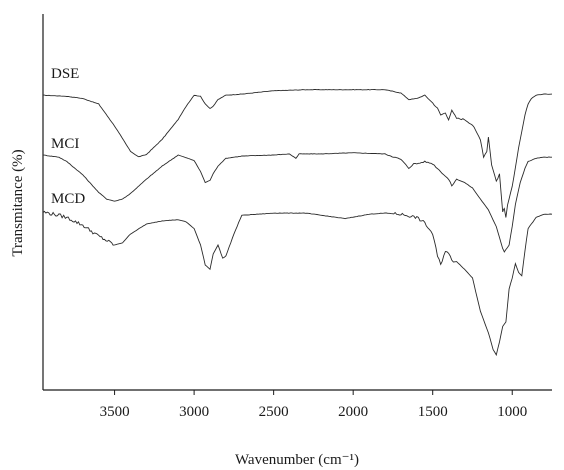  I want to click on x-tick-label: 3500, so click(115, 412).